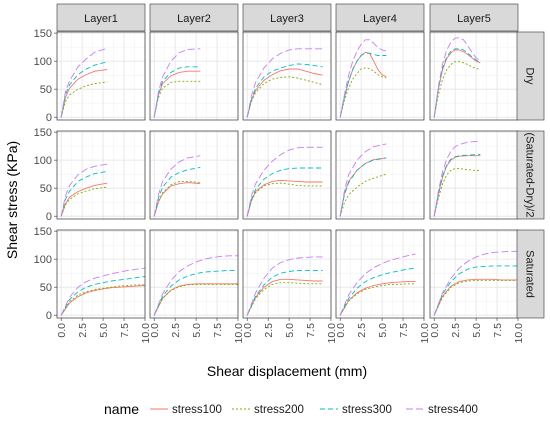  Describe the element at coordinates (380, 19) in the screenshot. I see `column-strip-label: Layer4` at that location.